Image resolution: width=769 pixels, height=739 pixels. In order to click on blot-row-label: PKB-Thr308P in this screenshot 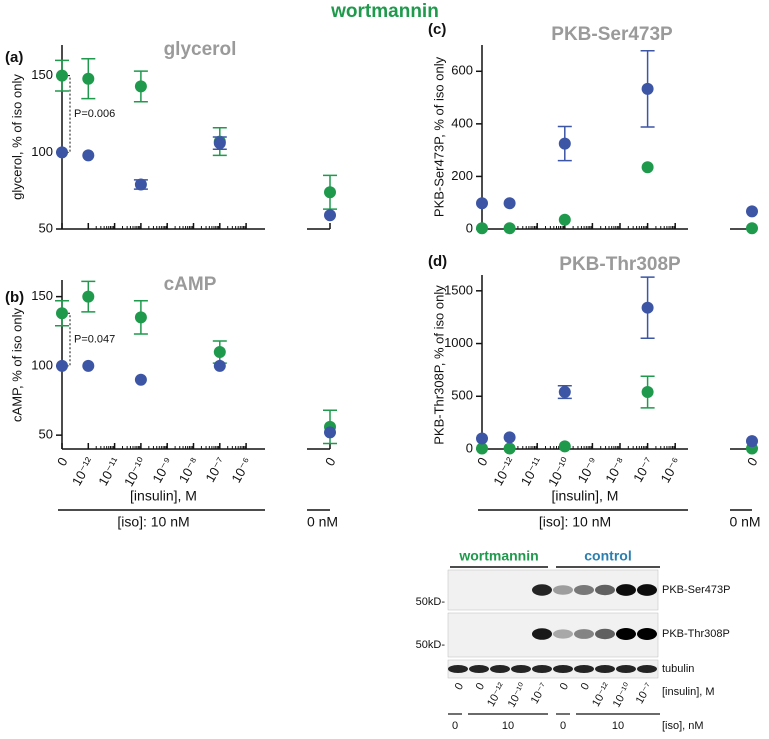, I will do `click(696, 634)`.